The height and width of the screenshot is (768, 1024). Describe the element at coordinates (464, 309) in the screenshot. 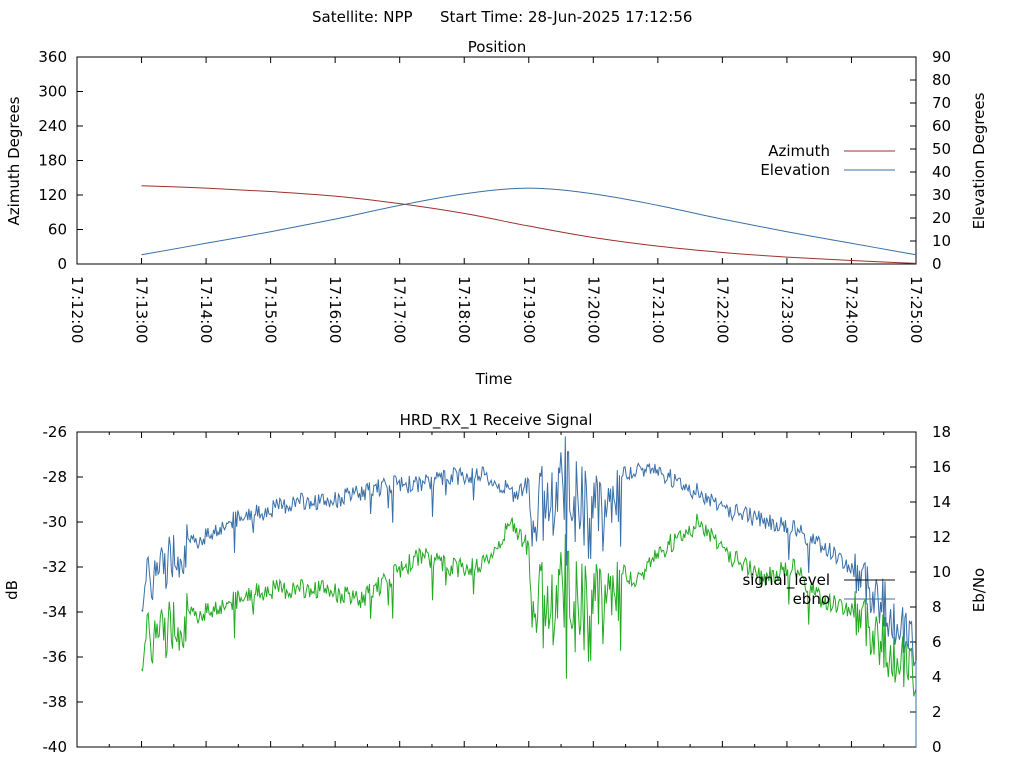

I see `time-tick-label: 17:18:00` at that location.